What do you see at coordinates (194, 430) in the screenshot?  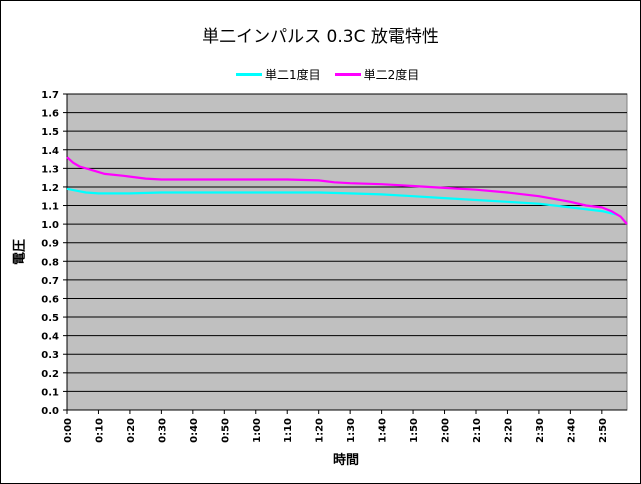 I see `x-tick-label: 0:40` at bounding box center [194, 430].